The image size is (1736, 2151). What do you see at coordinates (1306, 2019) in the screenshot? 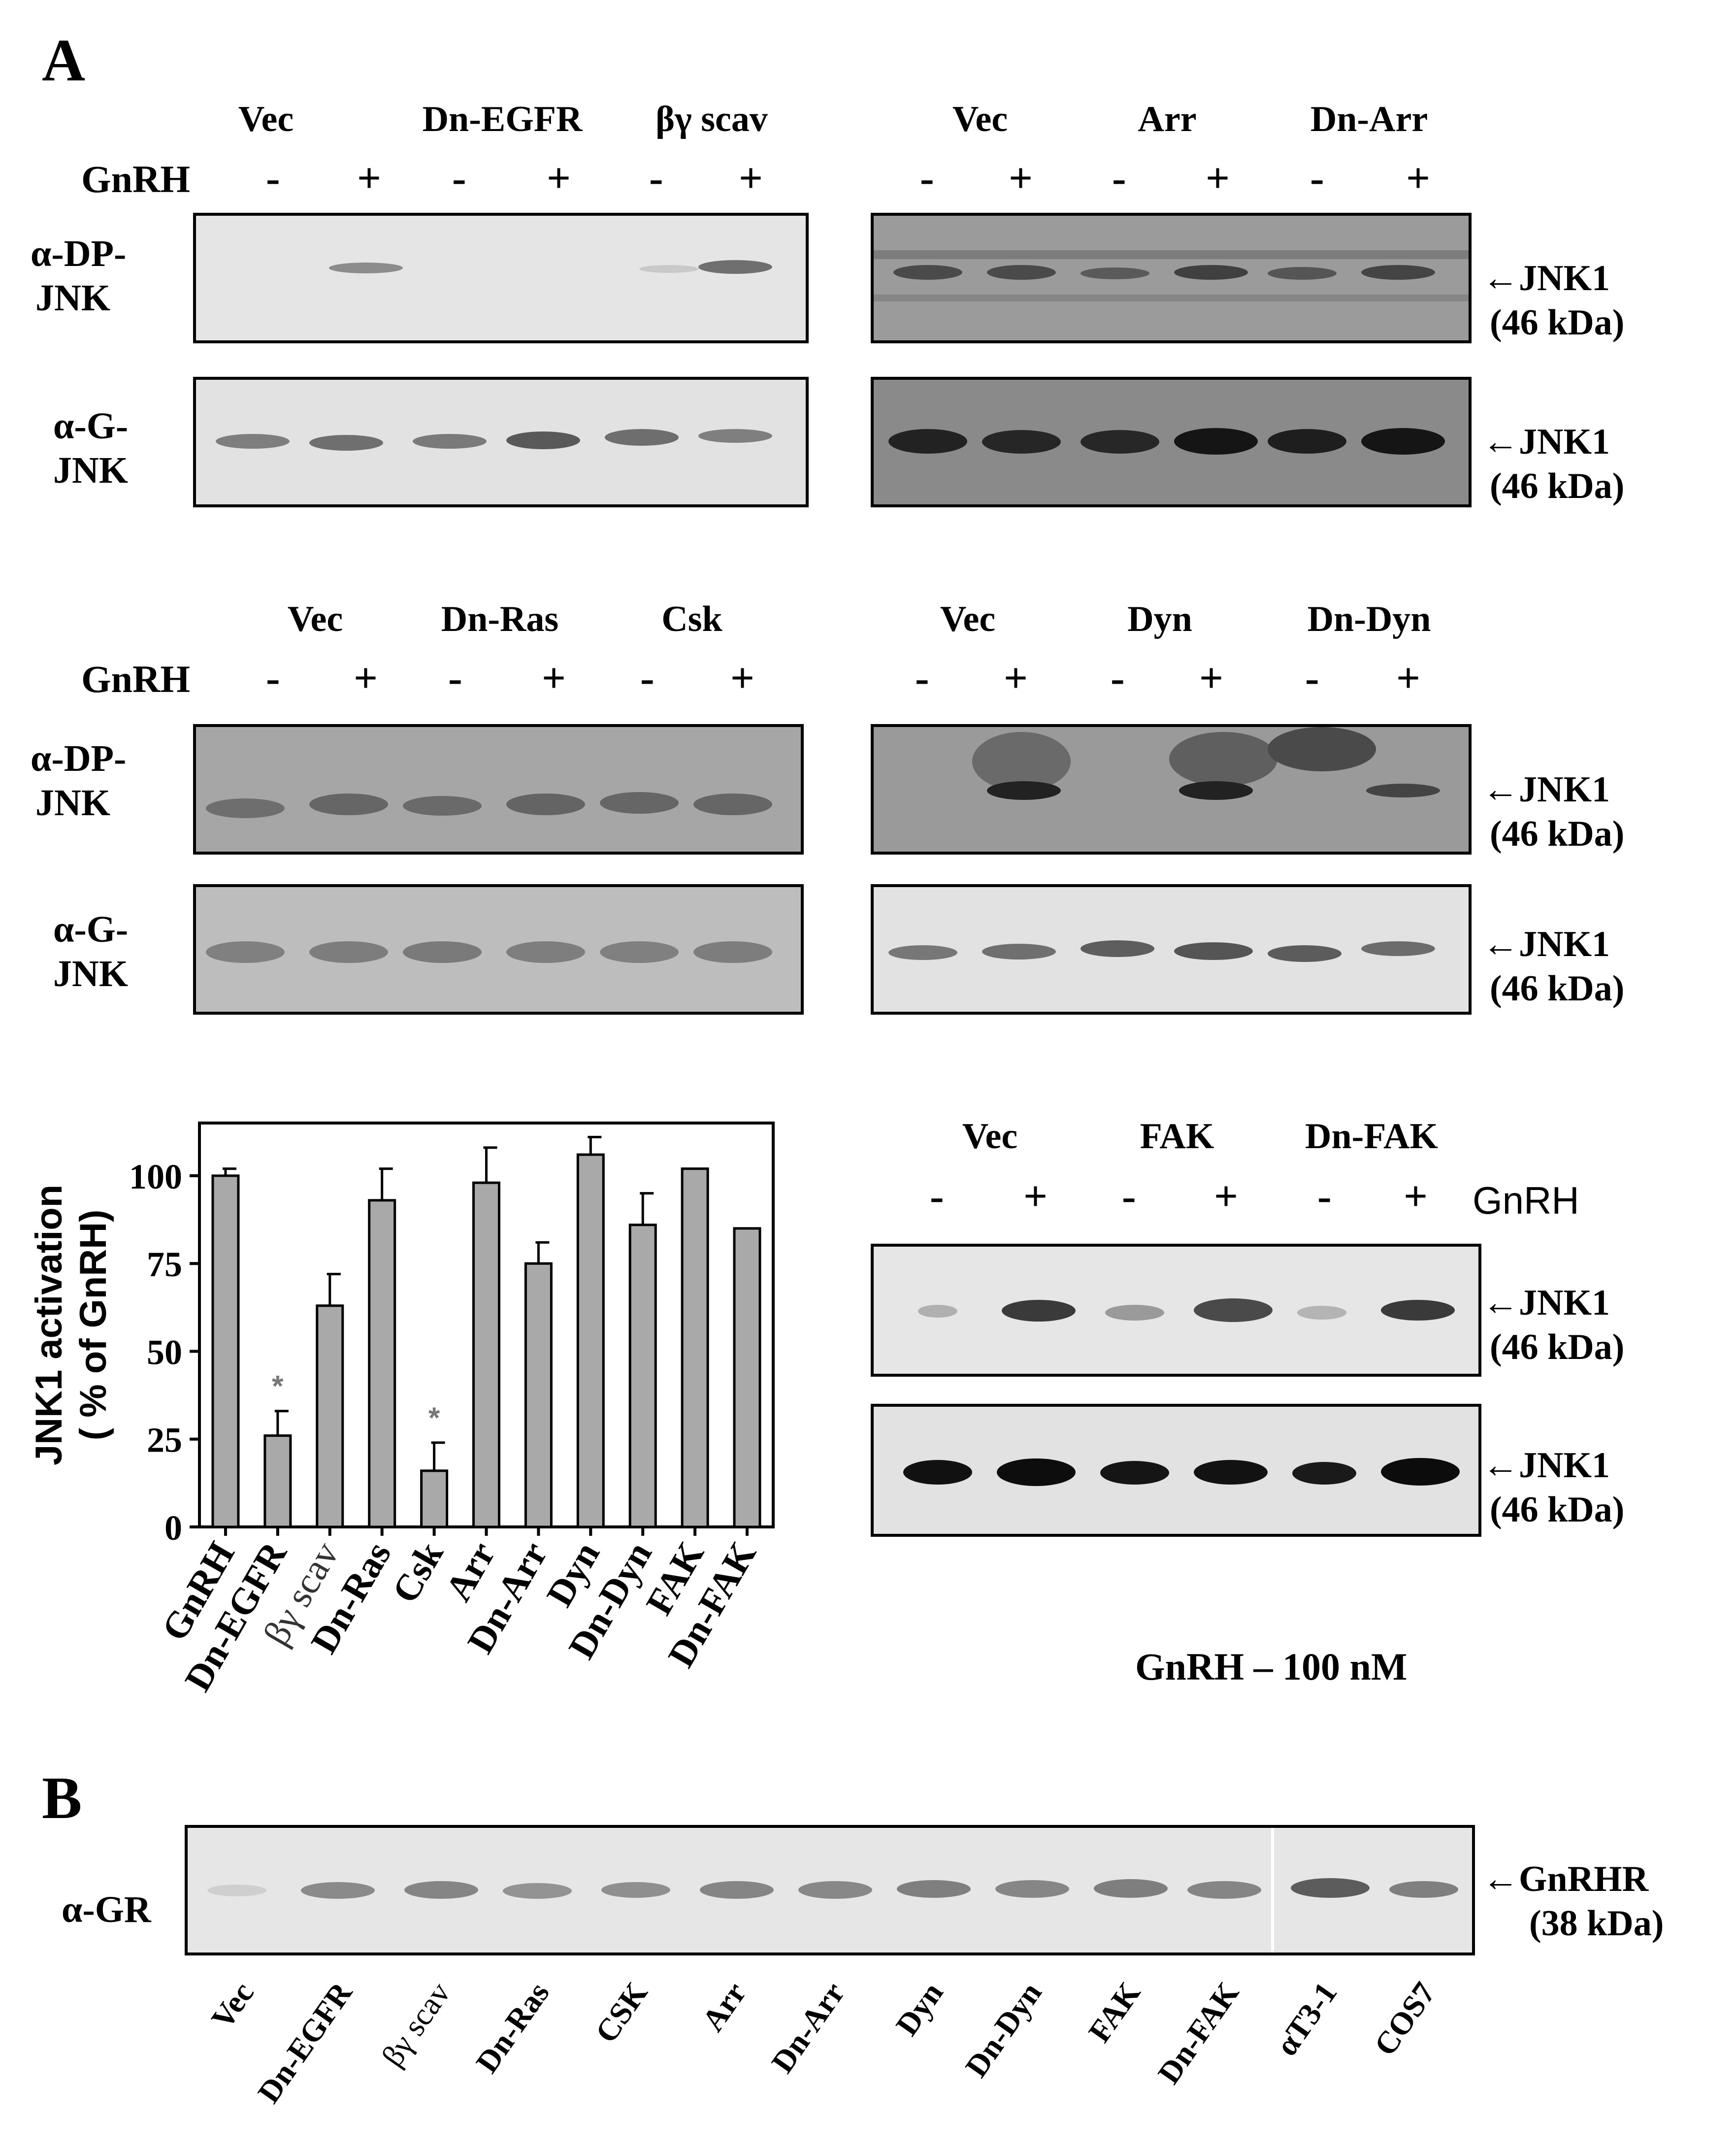
I see `lane-label: αT3-1` at bounding box center [1306, 2019].